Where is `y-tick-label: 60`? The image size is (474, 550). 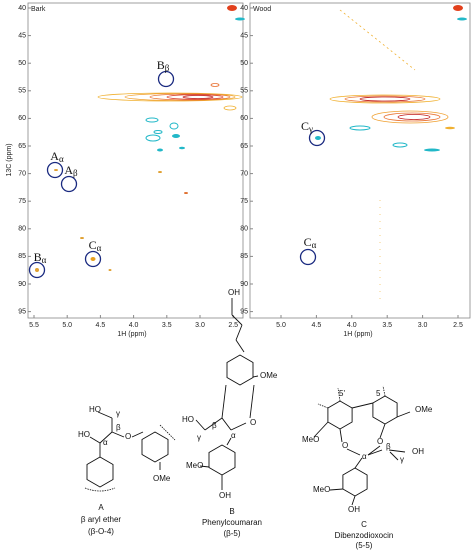
y-tick-label: 60 is located at coordinates (22, 118).